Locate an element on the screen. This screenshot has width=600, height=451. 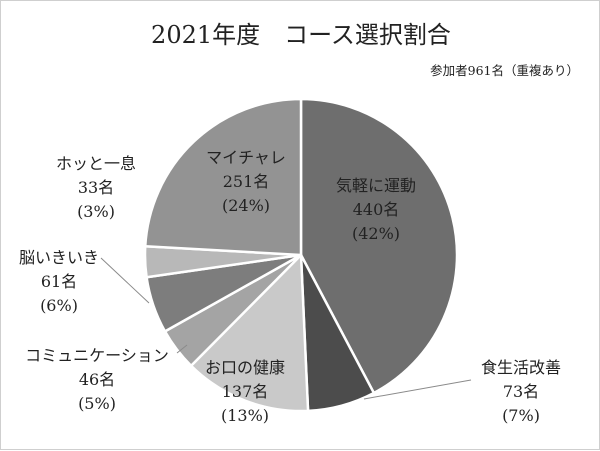
slice-label: お口の健康 137名 (13%) is located at coordinates (245, 391).